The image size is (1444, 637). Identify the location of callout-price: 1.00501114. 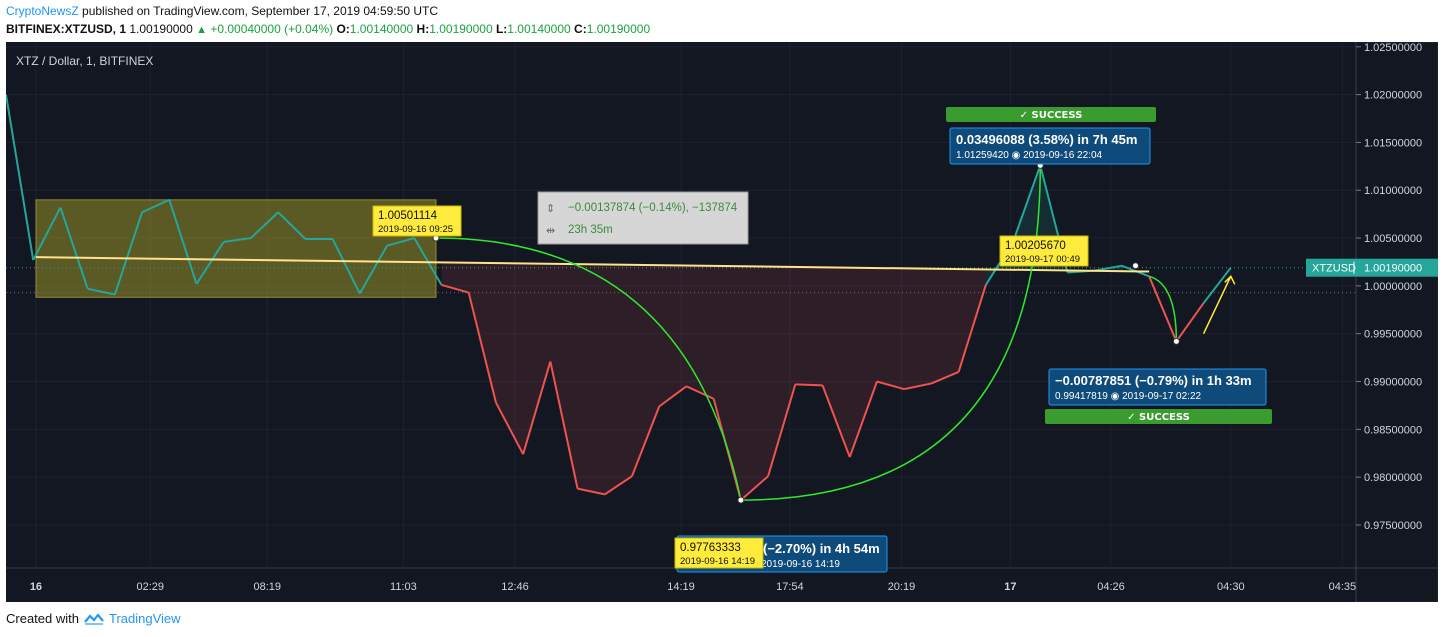
(408, 216).